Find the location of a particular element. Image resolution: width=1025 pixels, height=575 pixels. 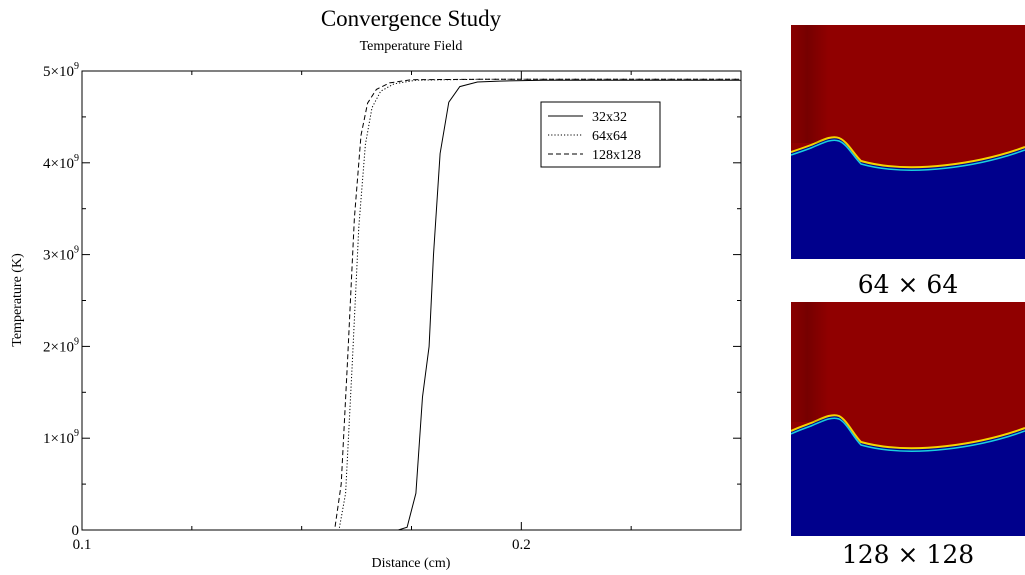

simulation-panel-128x128 is located at coordinates (908, 419).